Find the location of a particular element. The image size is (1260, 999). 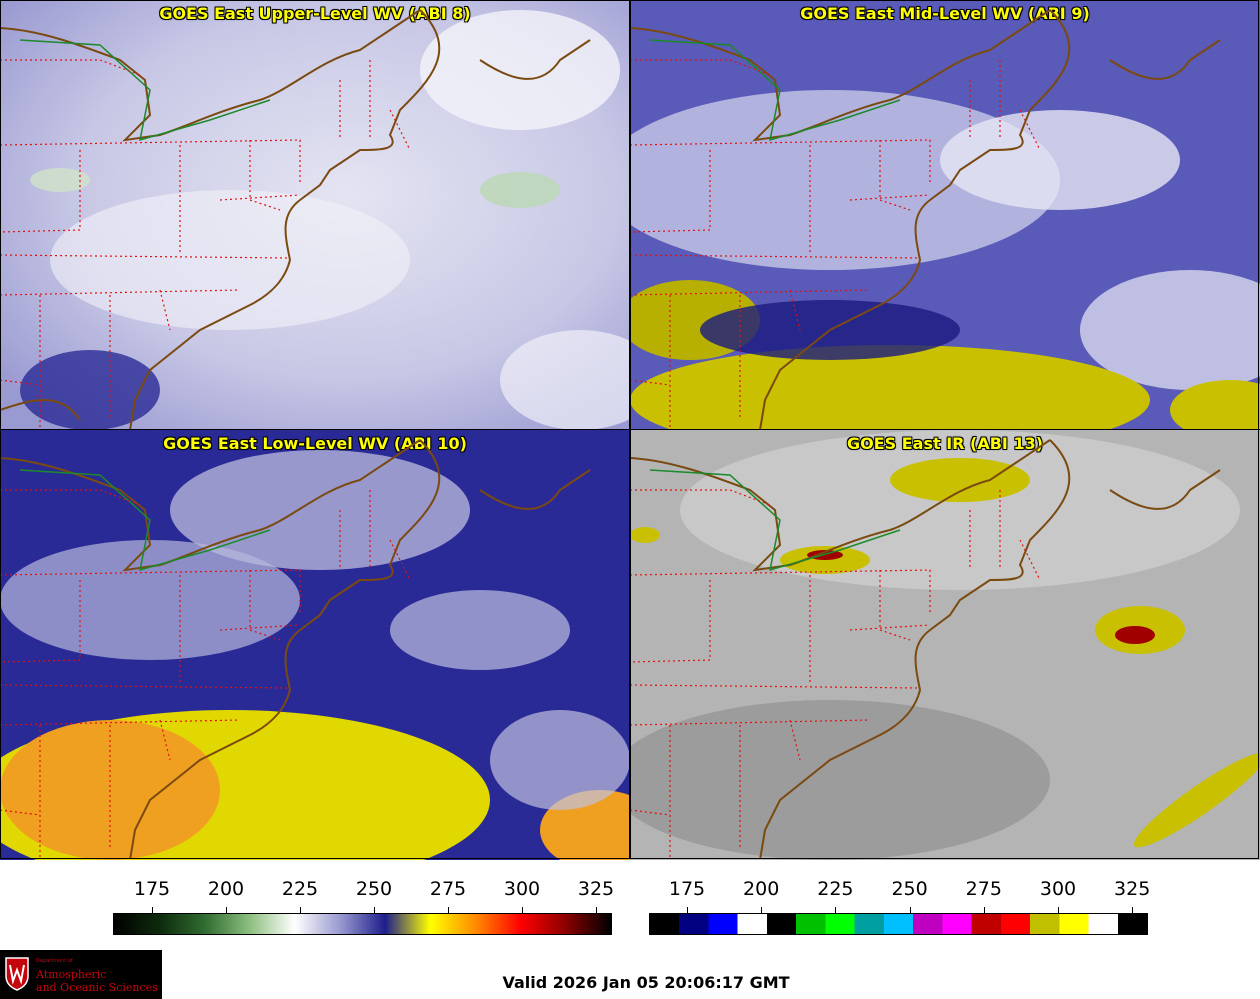

logo-department: Department of is located at coordinates (54, 961).